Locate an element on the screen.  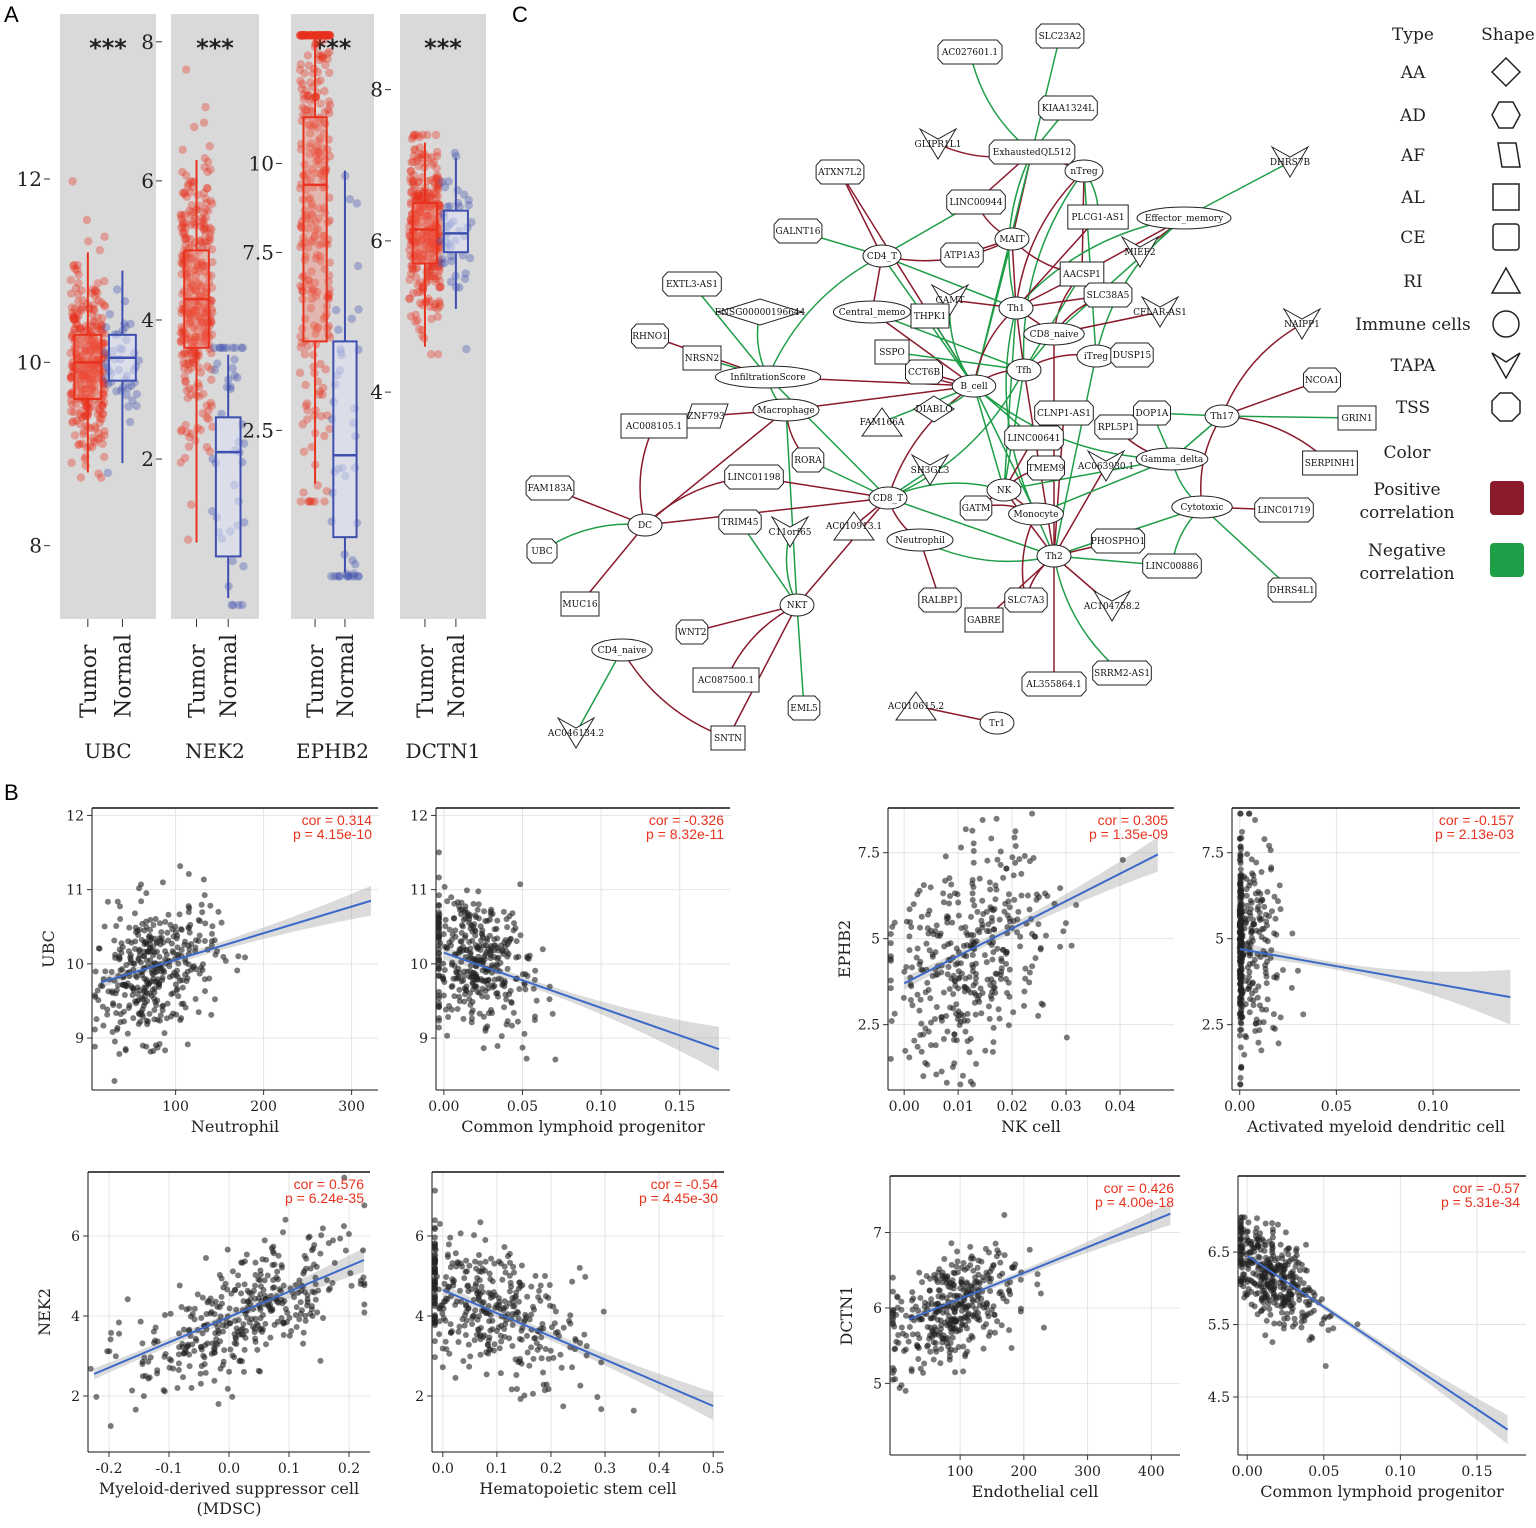
y-tick-label: 4.5 is located at coordinates (1219, 1398).